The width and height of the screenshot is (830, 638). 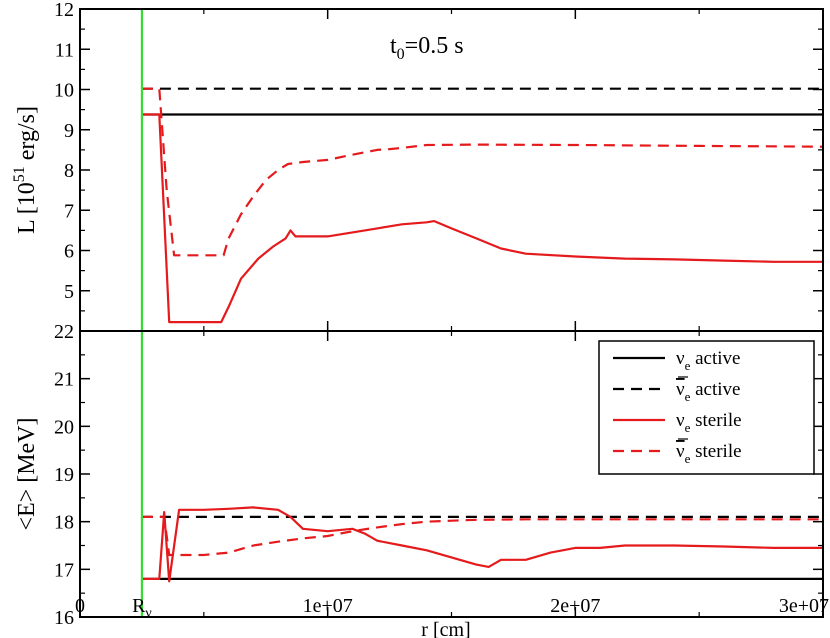 What do you see at coordinates (139, 606) in the screenshot?
I see `r-nu-tick-label-base: R` at bounding box center [139, 606].